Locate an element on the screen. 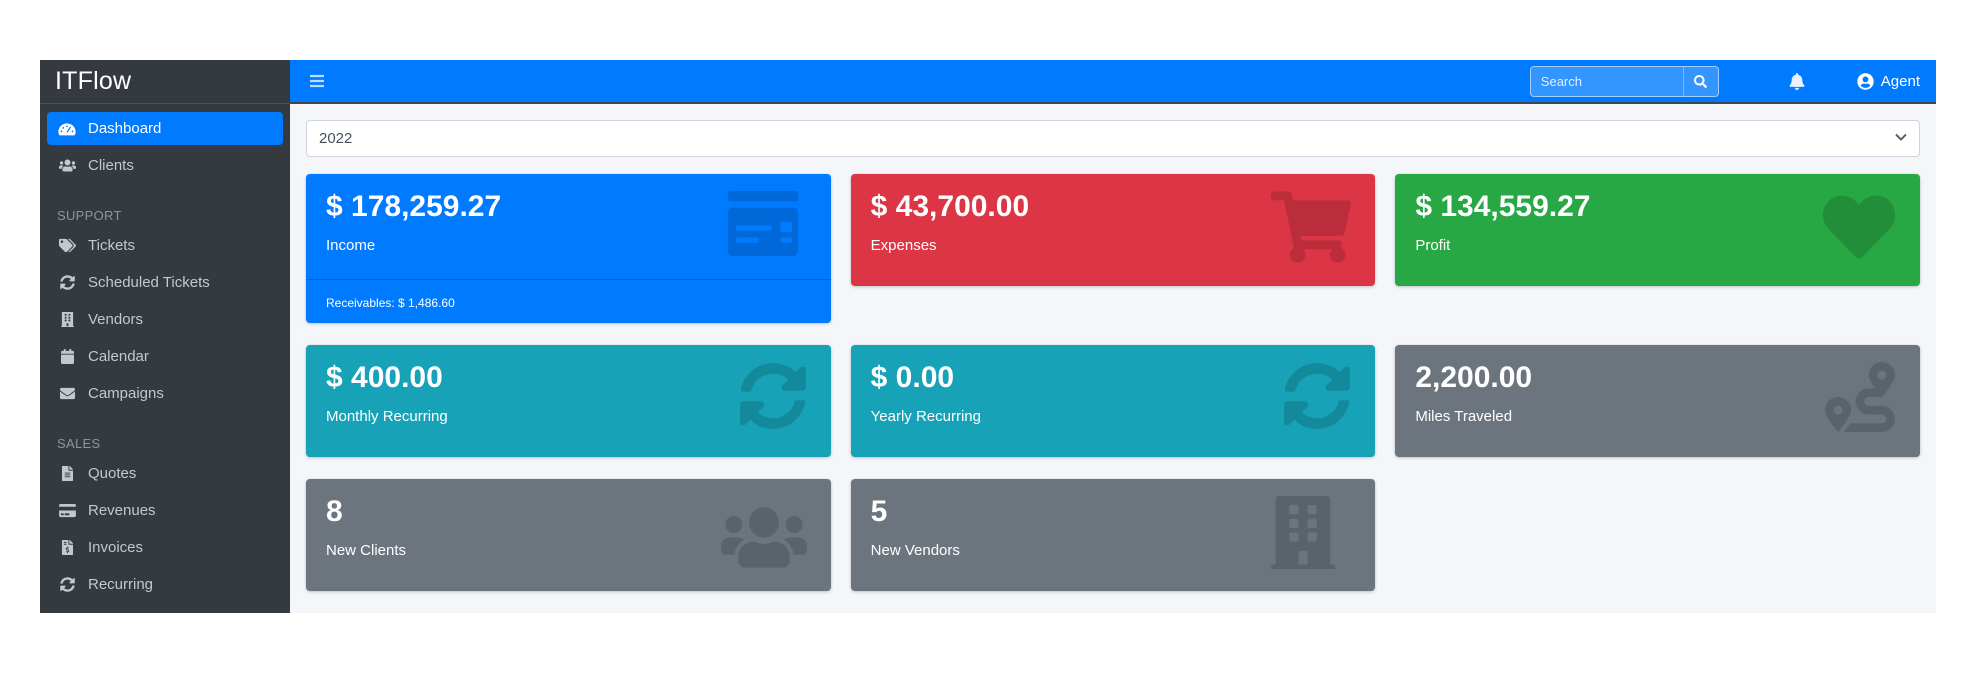 The image size is (1975, 675). sidebar-item-campaigns: Campaigns is located at coordinates (165, 393).